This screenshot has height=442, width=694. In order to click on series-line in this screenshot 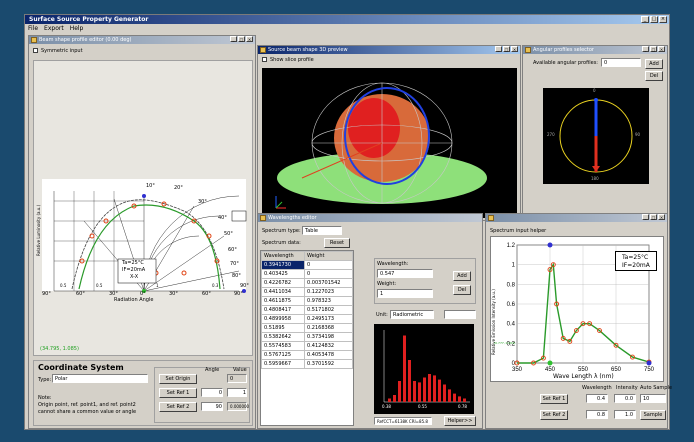, I will do `click(583, 313)`.